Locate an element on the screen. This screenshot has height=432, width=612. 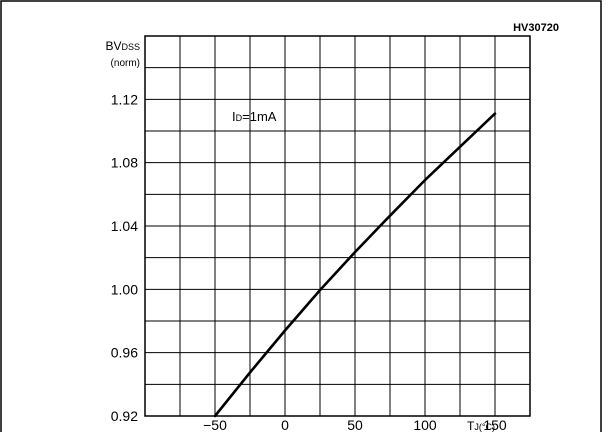
x-tick-label-4: 150 is located at coordinates (495, 424).